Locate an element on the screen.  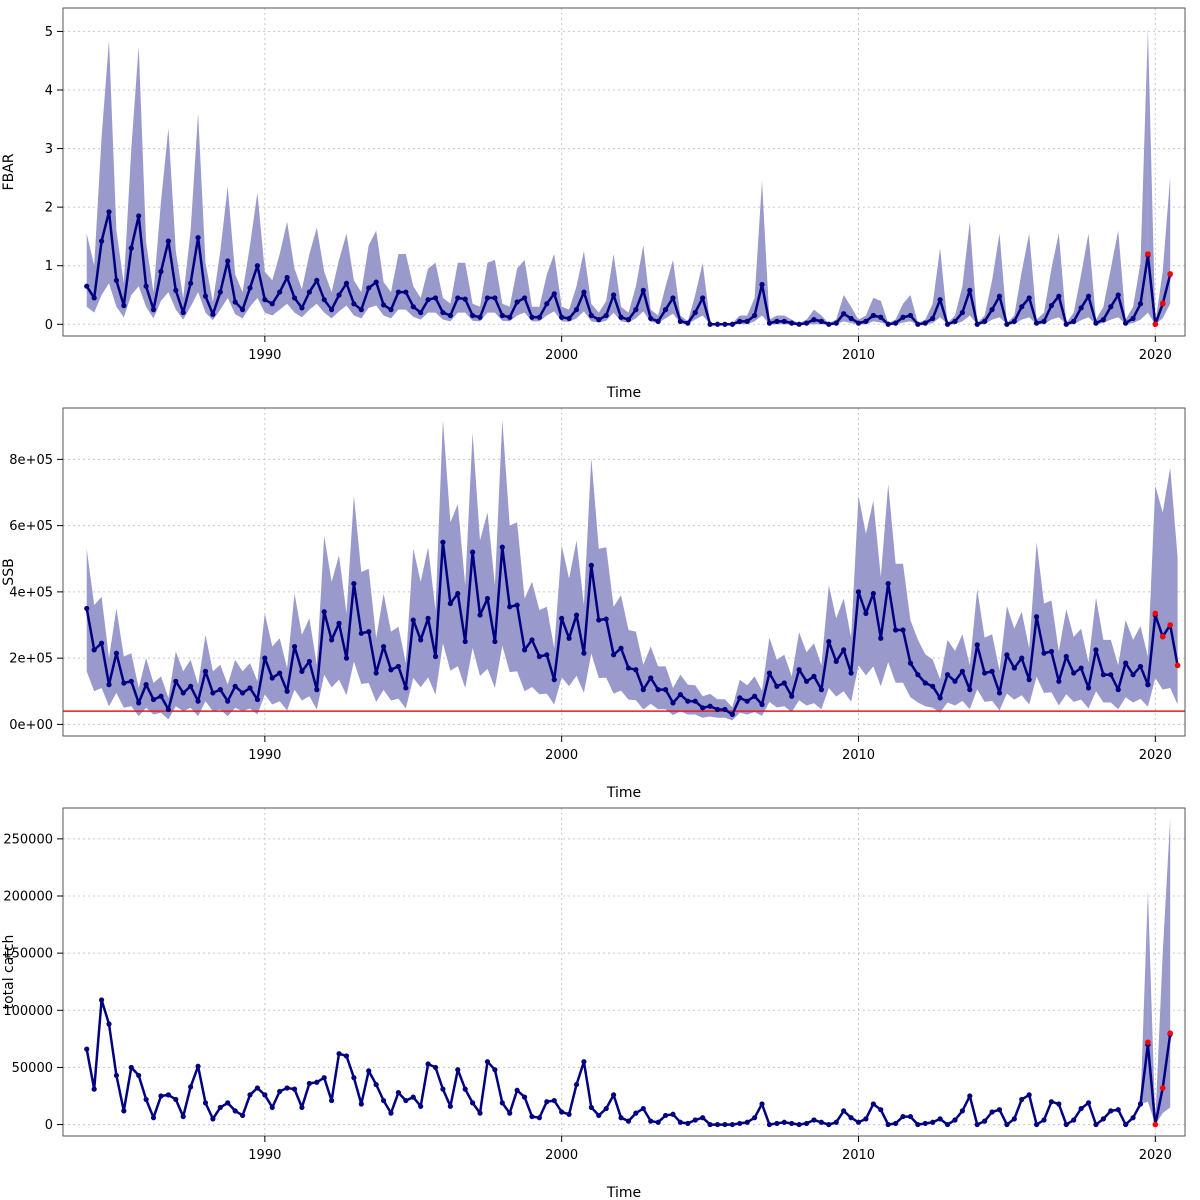
y-tick-label: 2 is located at coordinates (49, 208).